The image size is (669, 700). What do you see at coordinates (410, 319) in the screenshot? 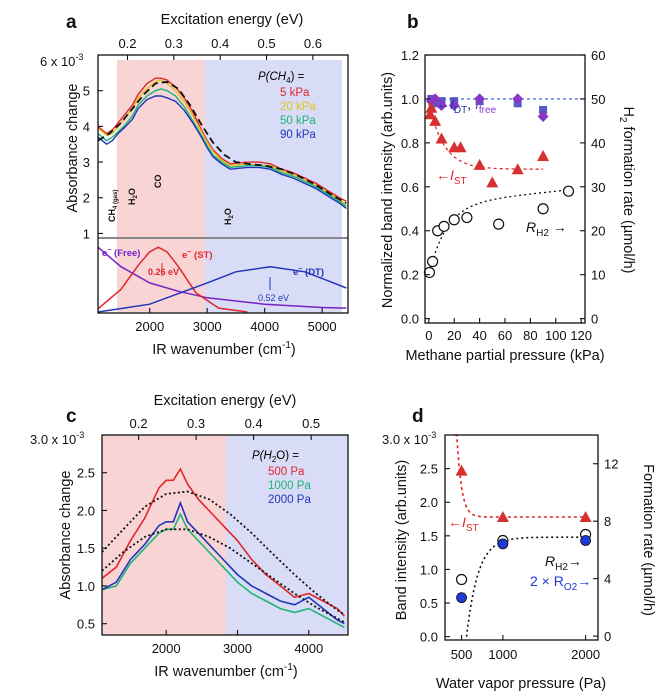
I see `panel-b-y-tick-label: 0.0` at bounding box center [410, 319].